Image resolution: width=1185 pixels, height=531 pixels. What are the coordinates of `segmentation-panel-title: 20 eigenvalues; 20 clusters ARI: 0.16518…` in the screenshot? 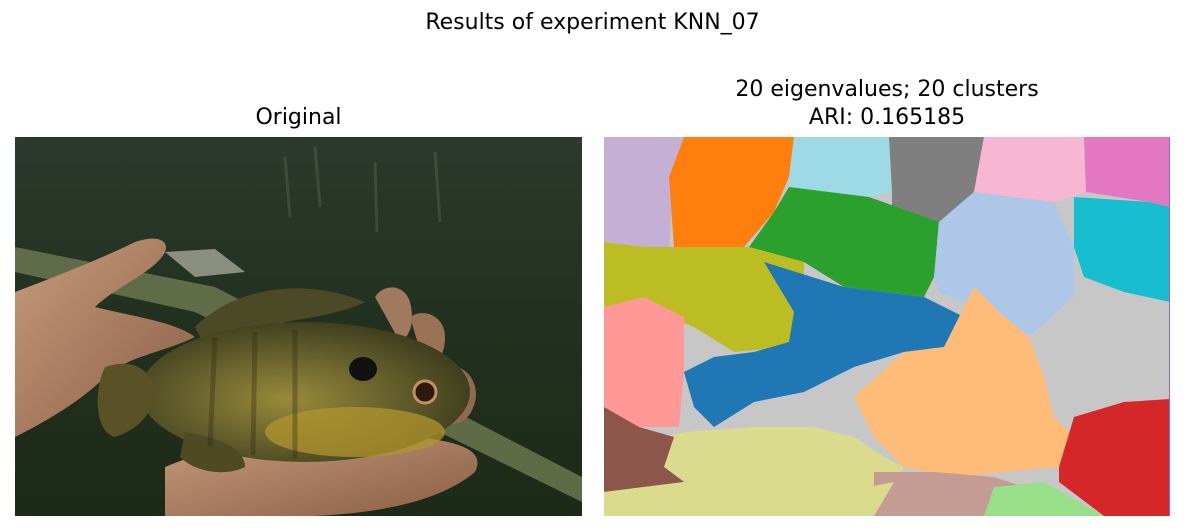 It's located at (887, 104).